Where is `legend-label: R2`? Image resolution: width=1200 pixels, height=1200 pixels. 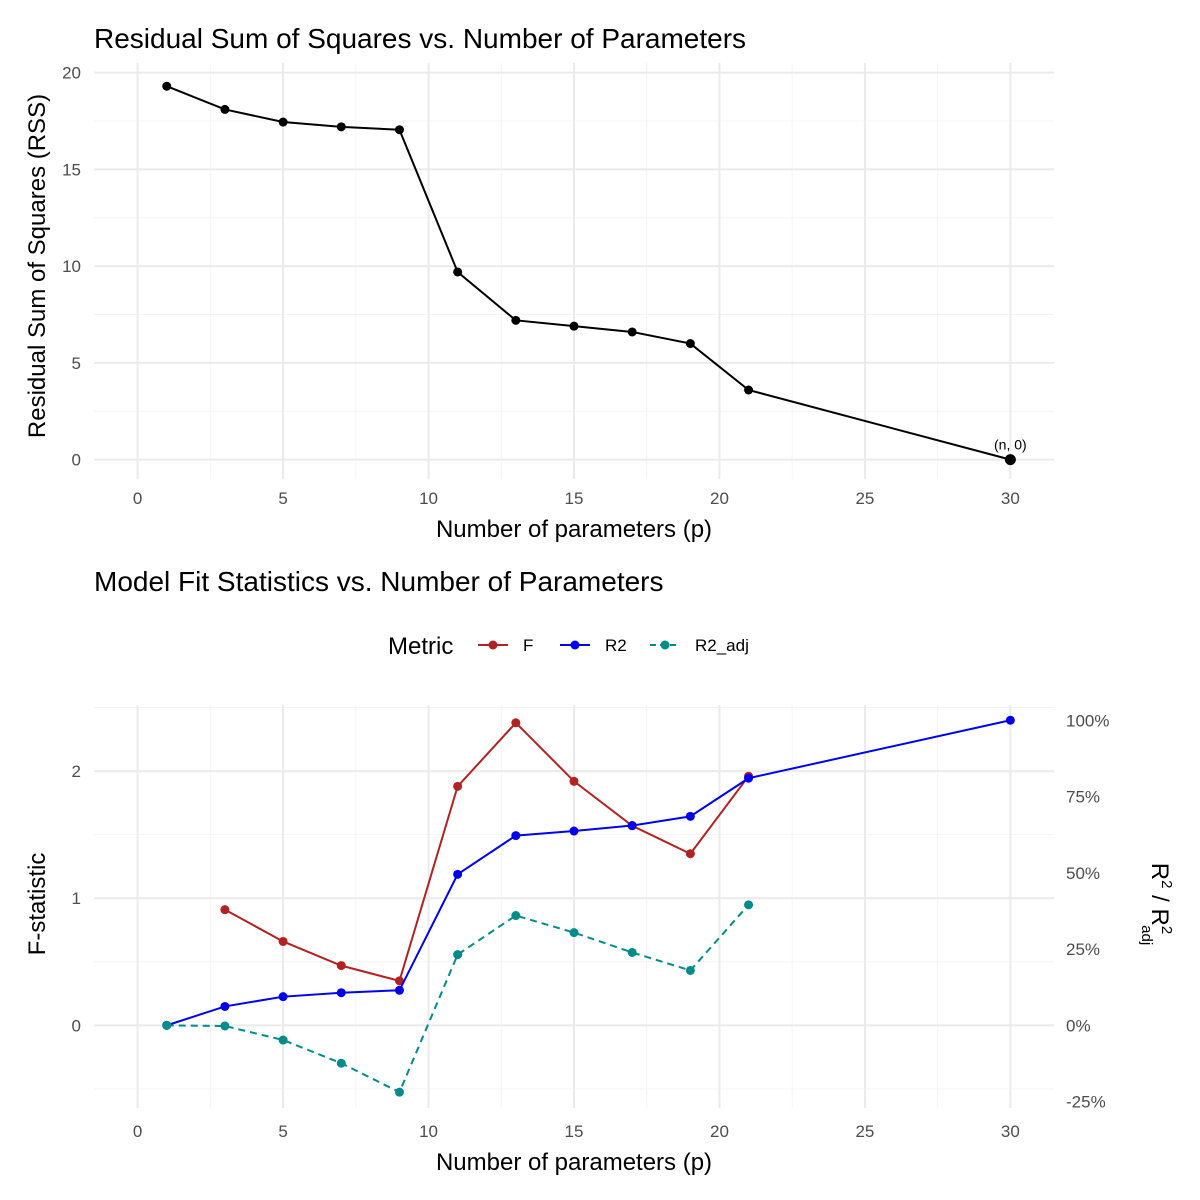
legend-label: R2 is located at coordinates (616, 645).